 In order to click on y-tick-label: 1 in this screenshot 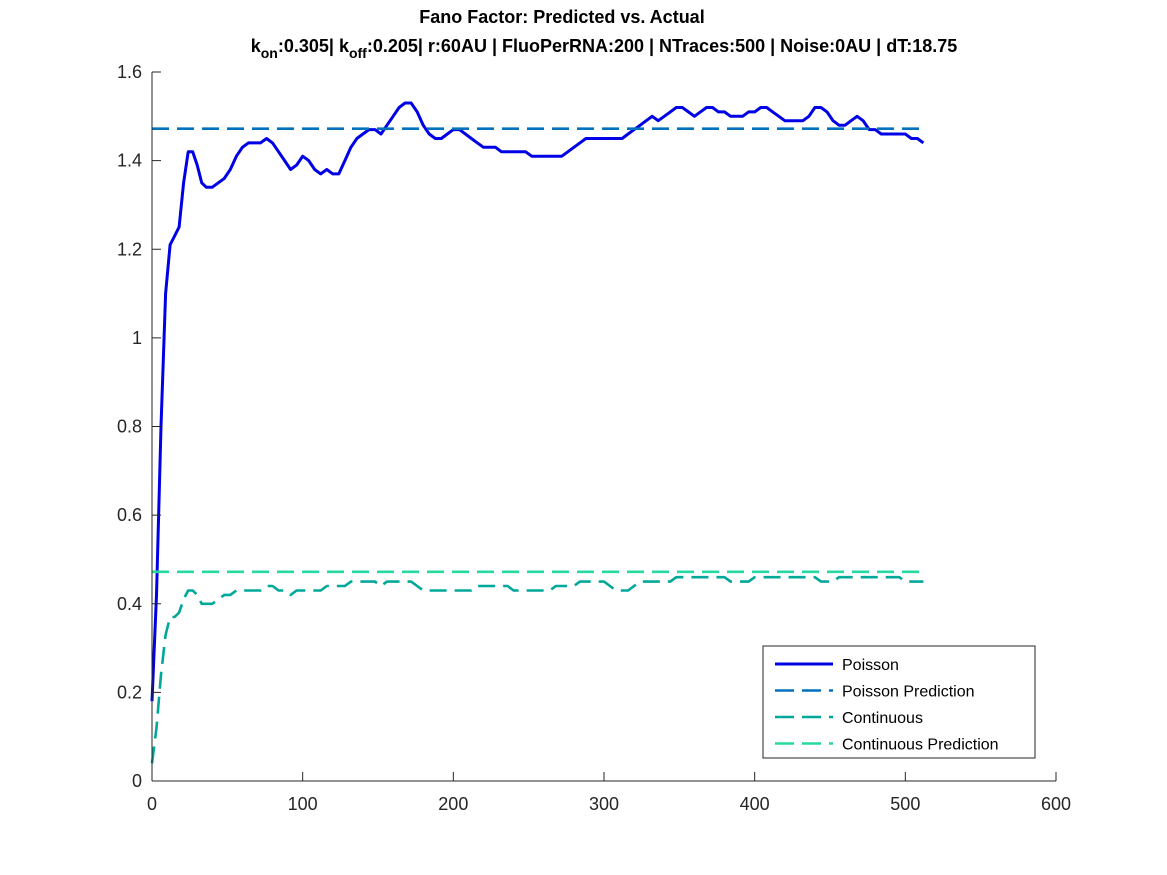, I will do `click(137, 338)`.